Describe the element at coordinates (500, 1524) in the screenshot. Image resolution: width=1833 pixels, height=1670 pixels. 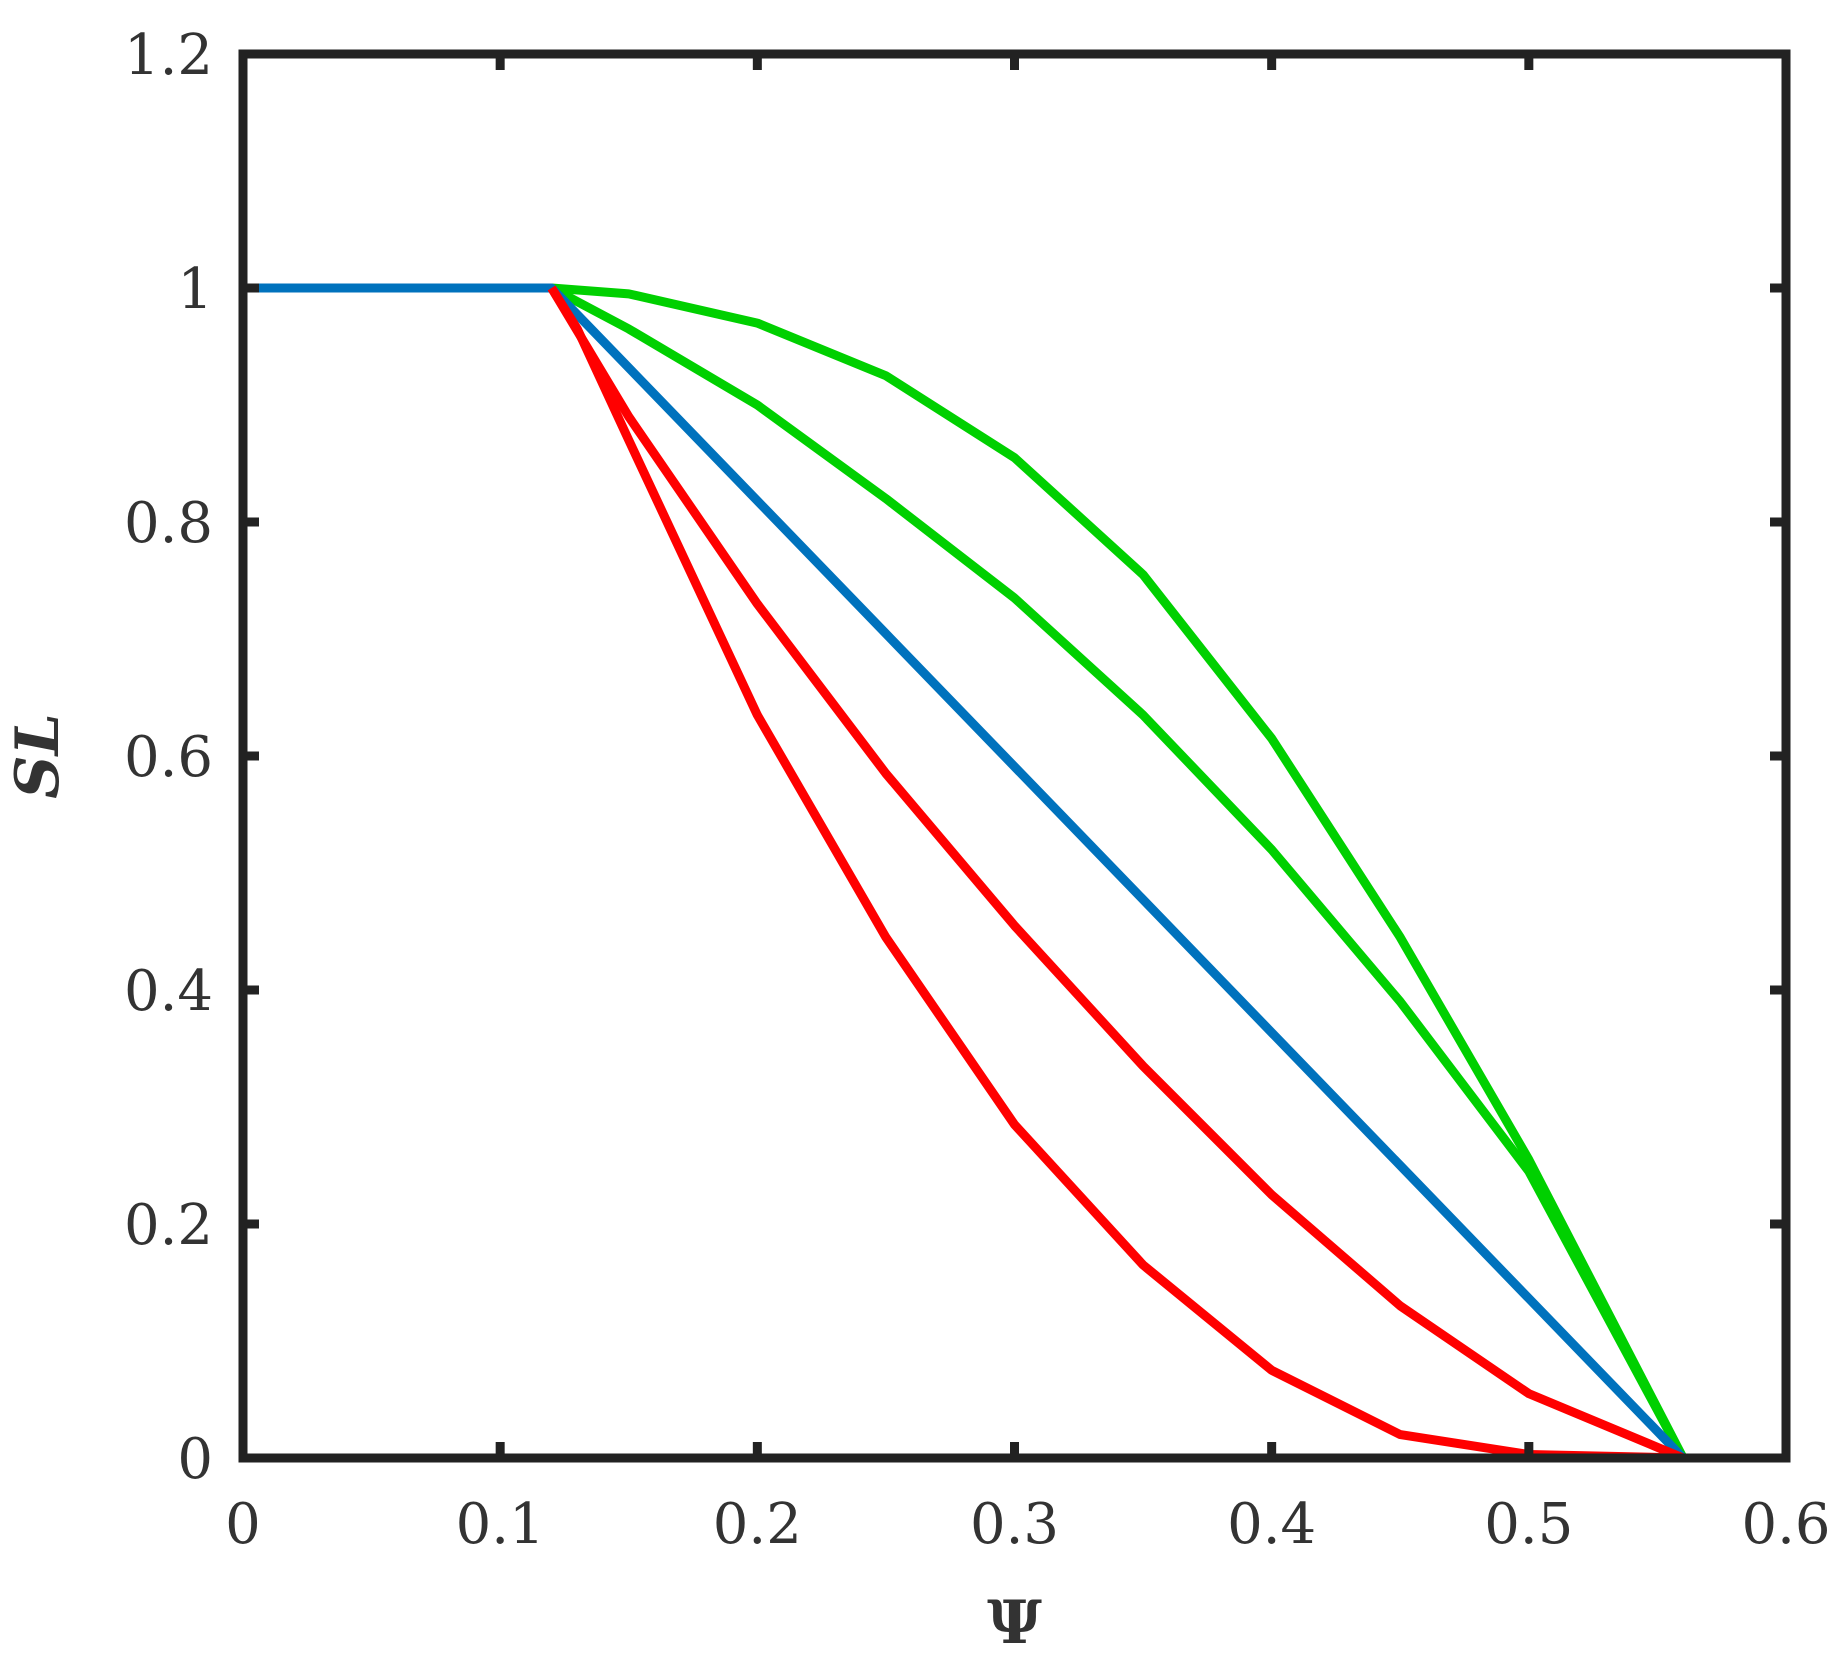
I see `x-tick-label-1: 0.1` at that location.